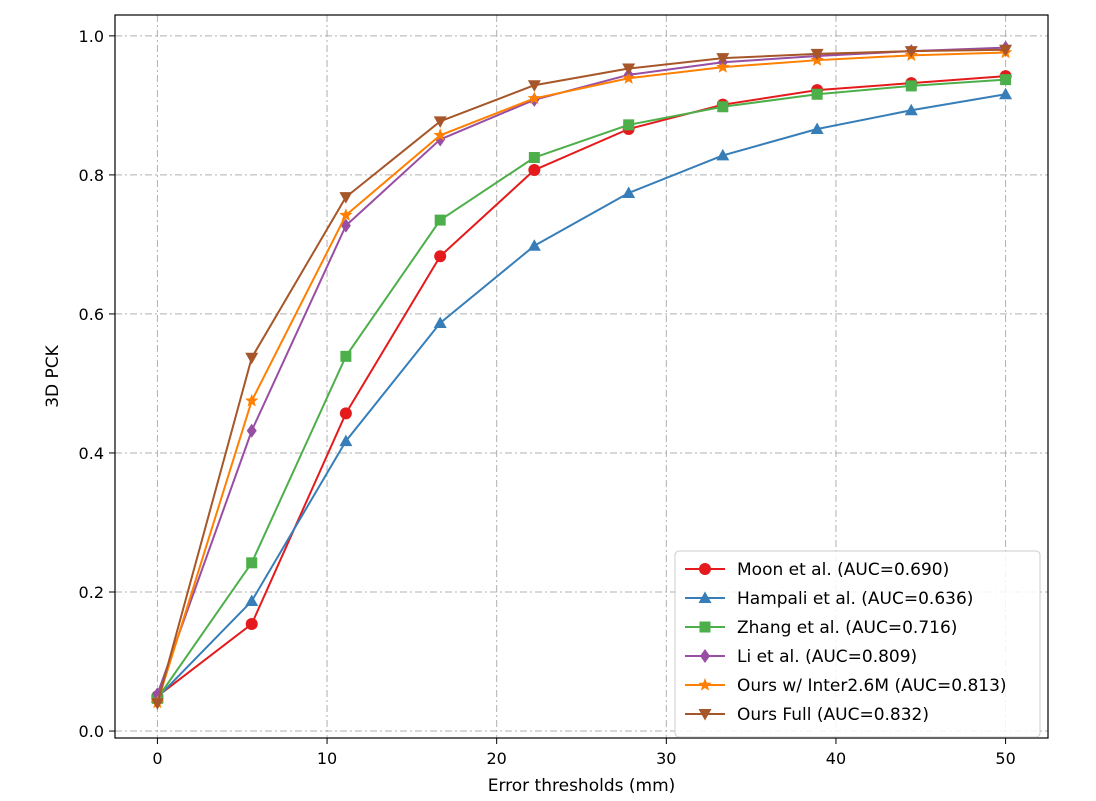 This screenshot has width=1096, height=801. I want to click on legend-label: Moon et al. (AUC=0.690), so click(843, 570).